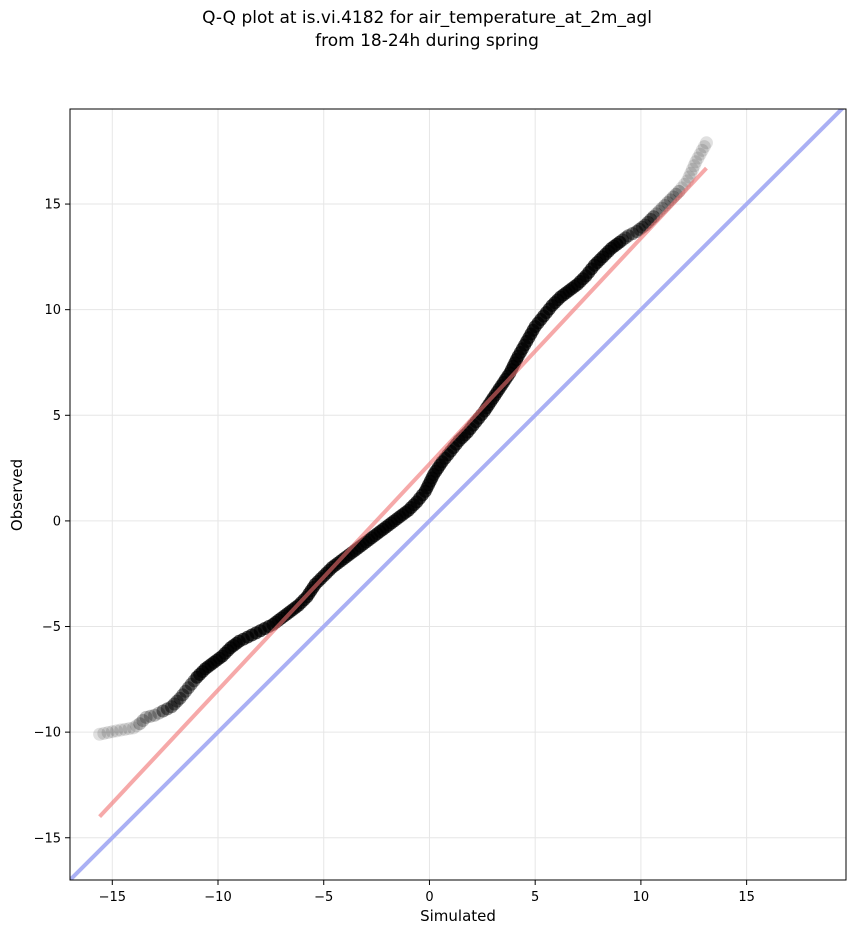 Image resolution: width=854 pixels, height=934 pixels. What do you see at coordinates (746, 897) in the screenshot?
I see `x-tick-label: 15` at bounding box center [746, 897].